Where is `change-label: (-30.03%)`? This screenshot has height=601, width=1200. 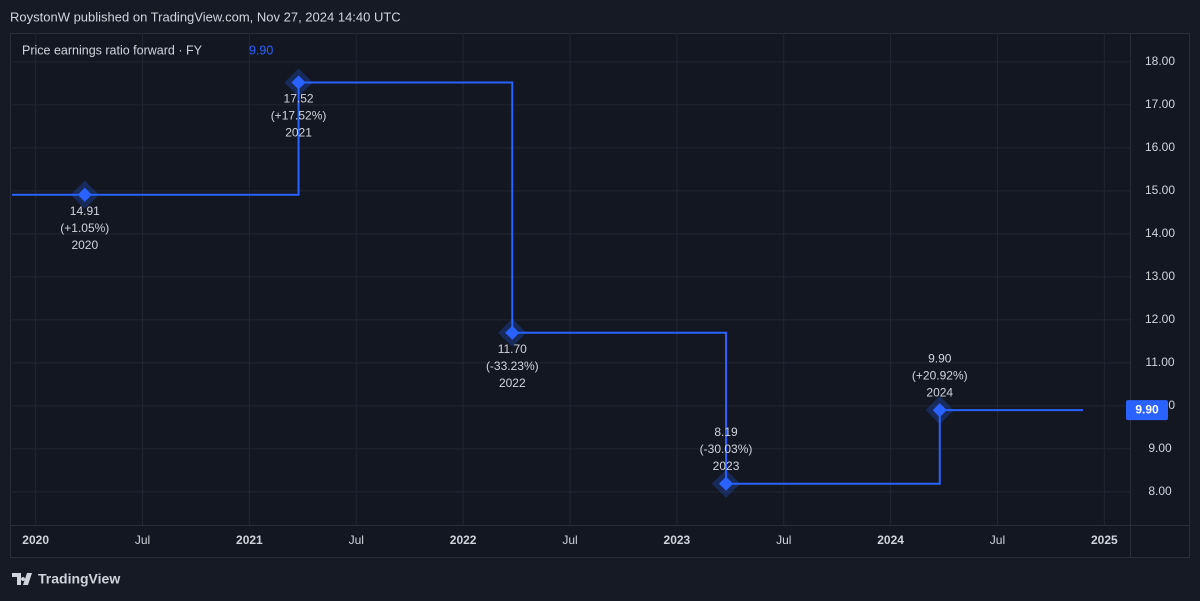
change-label: (-30.03%) is located at coordinates (726, 449).